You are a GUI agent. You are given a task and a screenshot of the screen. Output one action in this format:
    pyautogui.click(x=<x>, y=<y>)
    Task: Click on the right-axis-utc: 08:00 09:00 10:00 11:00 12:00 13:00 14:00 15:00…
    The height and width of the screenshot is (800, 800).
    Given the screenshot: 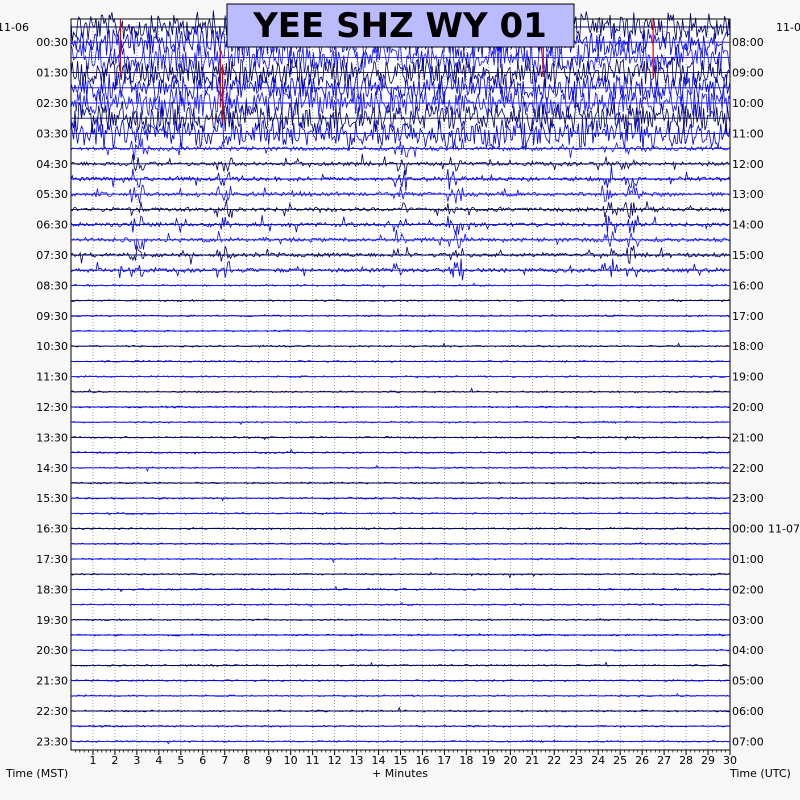 What is the action you would take?
    pyautogui.click(x=766, y=392)
    